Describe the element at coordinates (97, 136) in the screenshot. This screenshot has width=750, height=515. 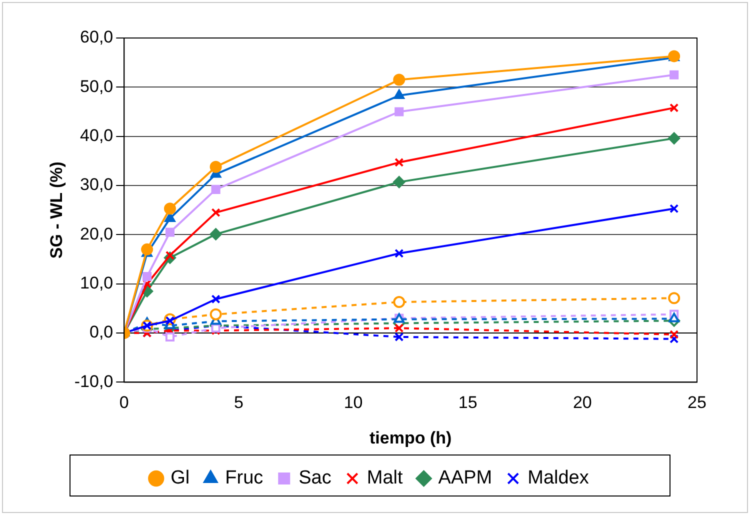
I see `y-tick-label: 40,0` at that location.